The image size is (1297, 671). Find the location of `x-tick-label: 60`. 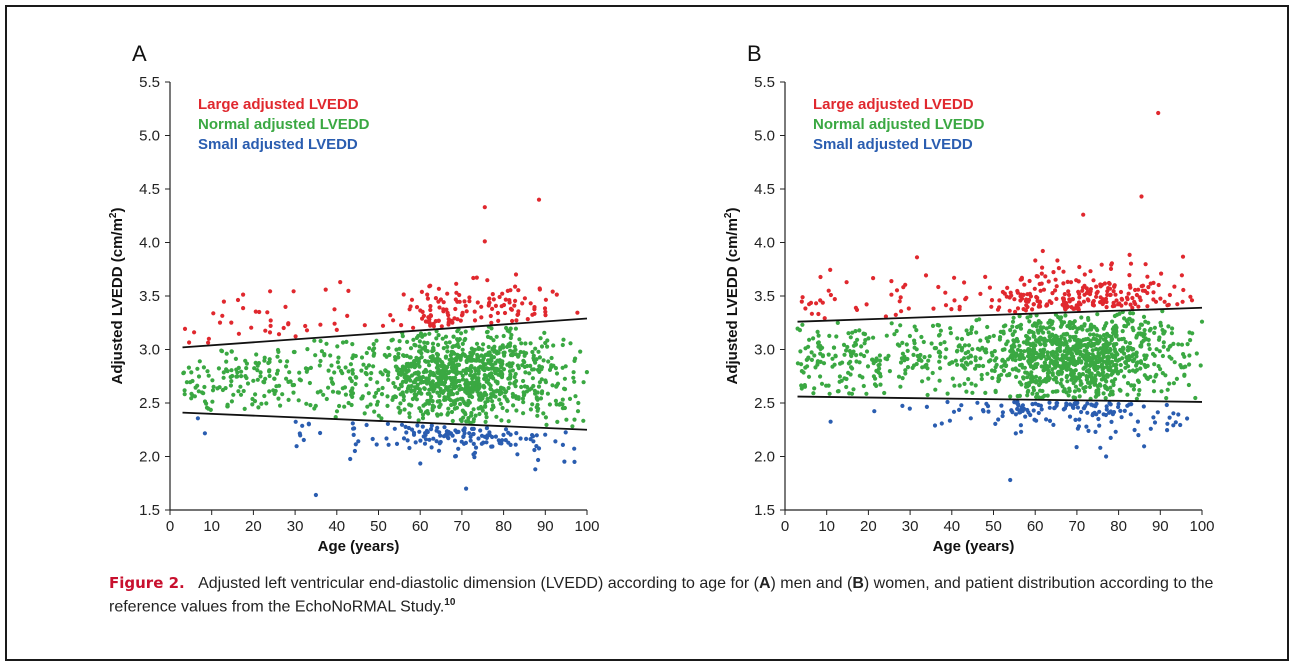

x-tick-label: 60 is located at coordinates (1035, 526).